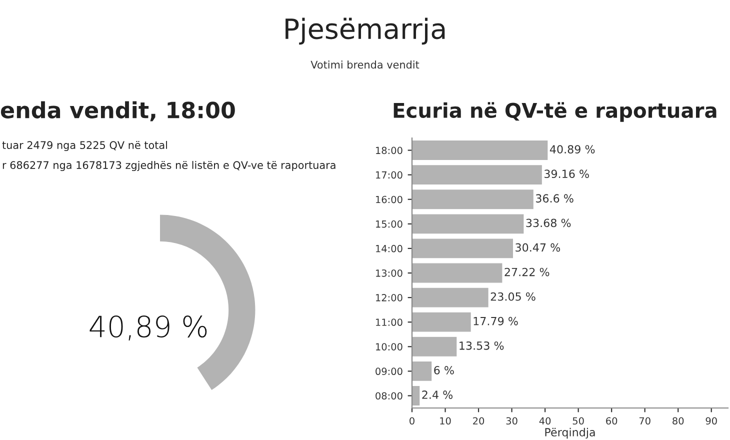 The width and height of the screenshot is (730, 440). Describe the element at coordinates (117, 111) in the screenshot. I see `chart-title: enda vendit, 18:00` at that location.